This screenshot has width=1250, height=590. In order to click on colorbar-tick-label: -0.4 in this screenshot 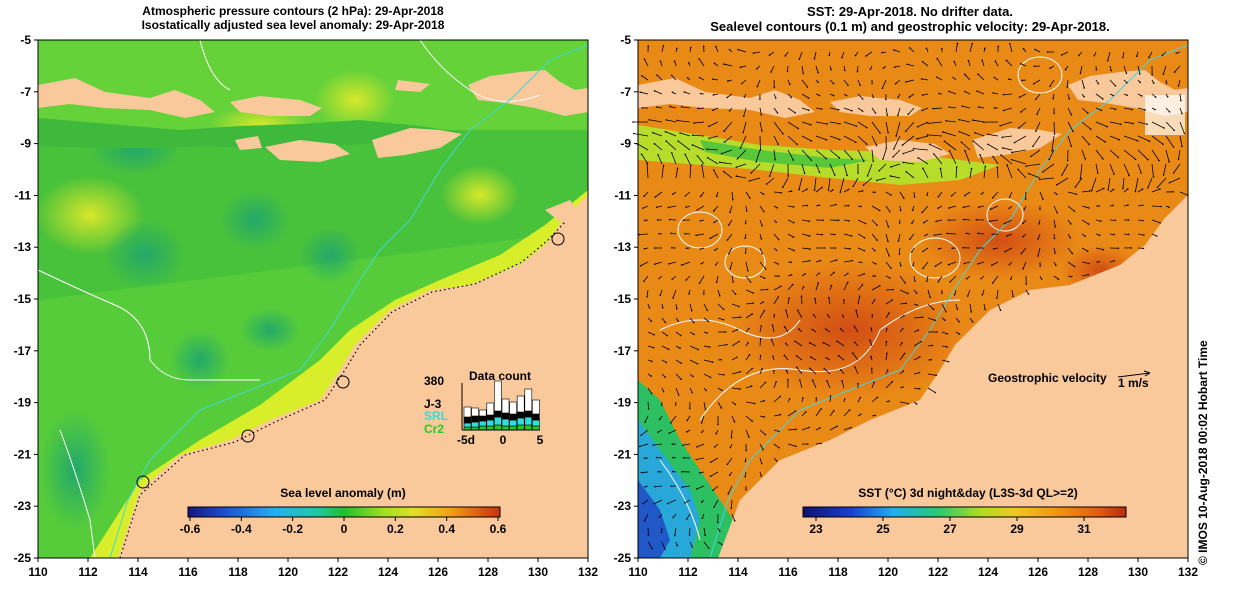, I will do `click(241, 529)`.